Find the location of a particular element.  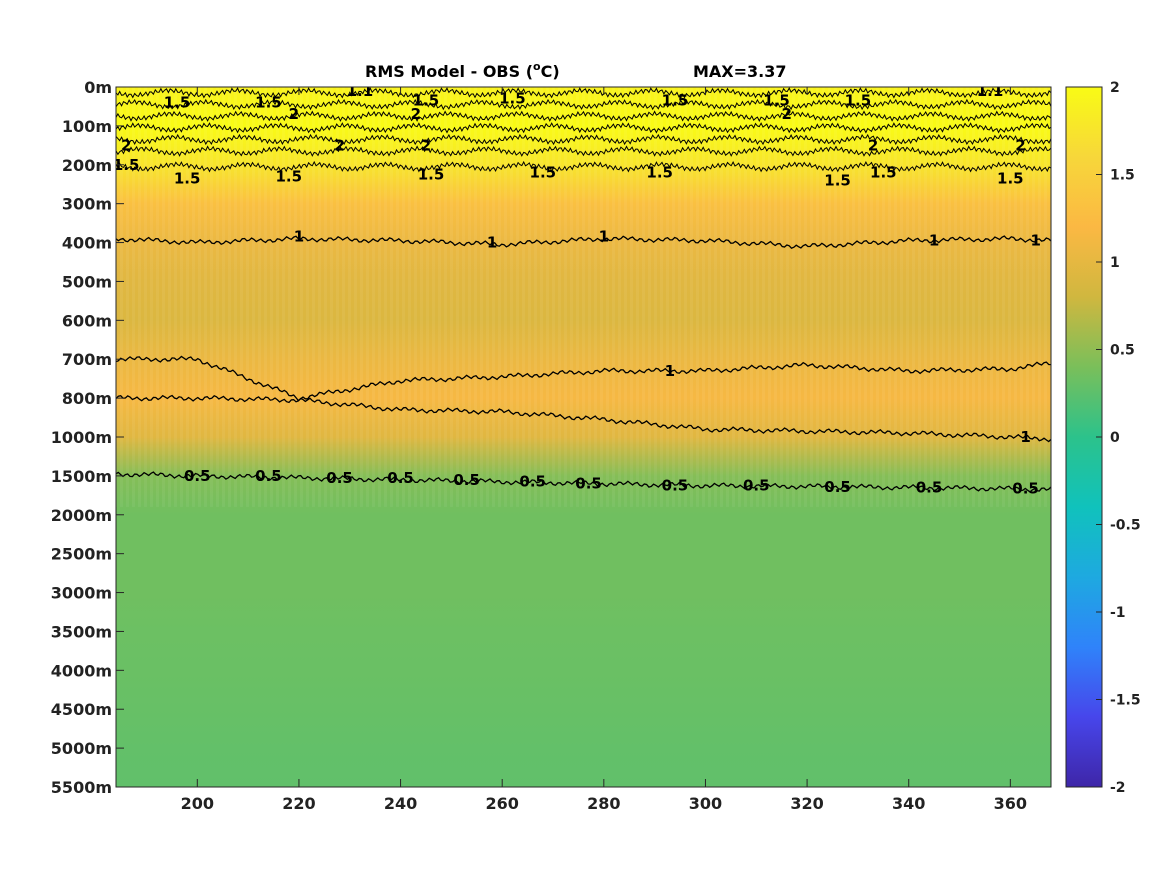

y-tick-label: 1000m is located at coordinates (81, 437).